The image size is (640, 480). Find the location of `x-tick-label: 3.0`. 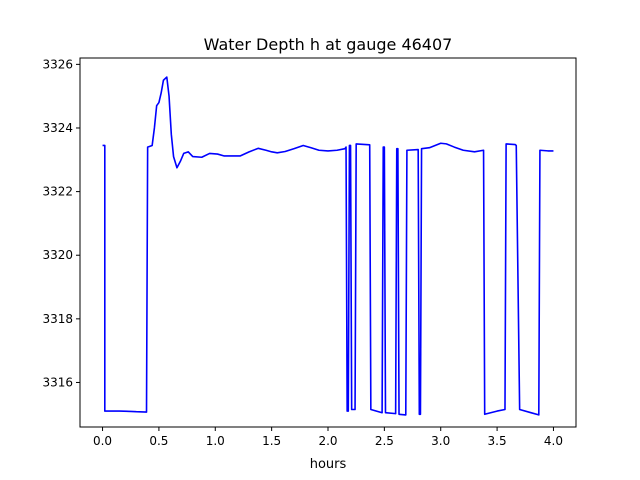

x-tick-label: 3.0 is located at coordinates (440, 441).